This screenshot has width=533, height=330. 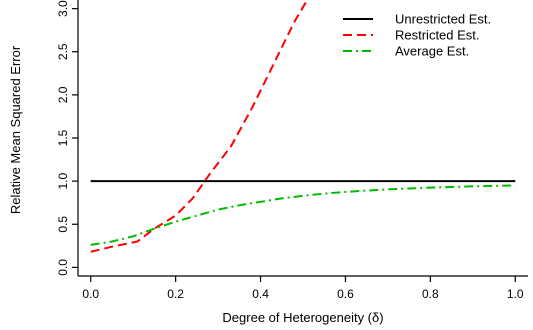 What do you see at coordinates (15, 129) in the screenshot?
I see `y-axis-title: Relative Mean Squared Error` at bounding box center [15, 129].